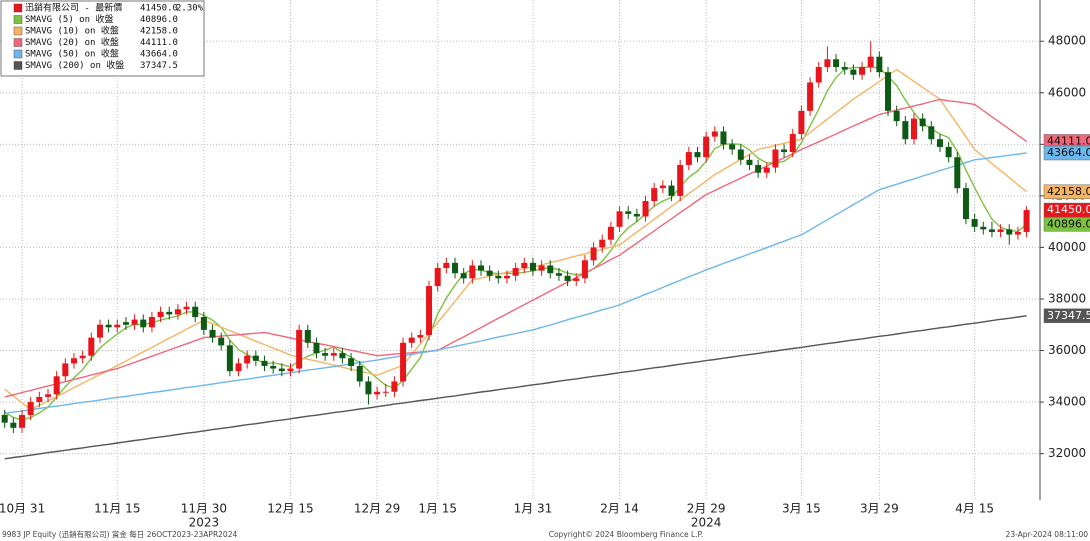 The height and width of the screenshot is (541, 1090). What do you see at coordinates (801, 509) in the screenshot?
I see `x-tick-label: 3月 15` at bounding box center [801, 509].